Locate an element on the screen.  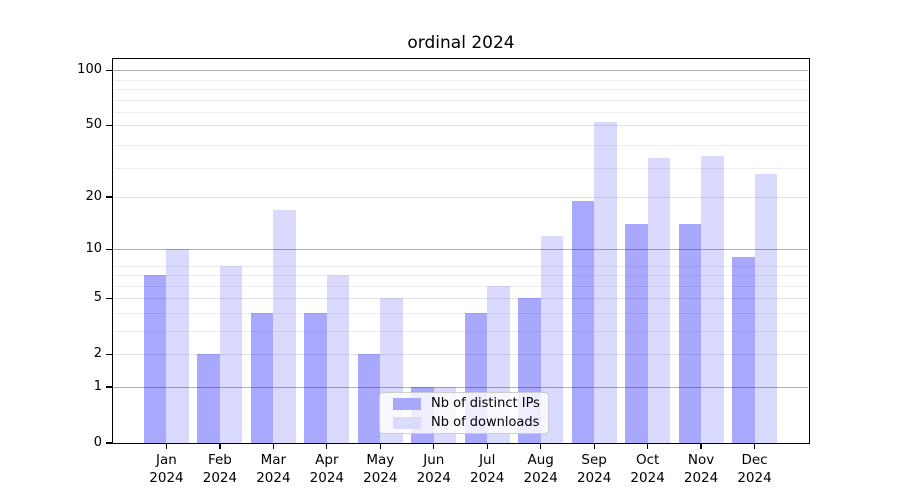
legend-swatch-downloads is located at coordinates (407, 422).